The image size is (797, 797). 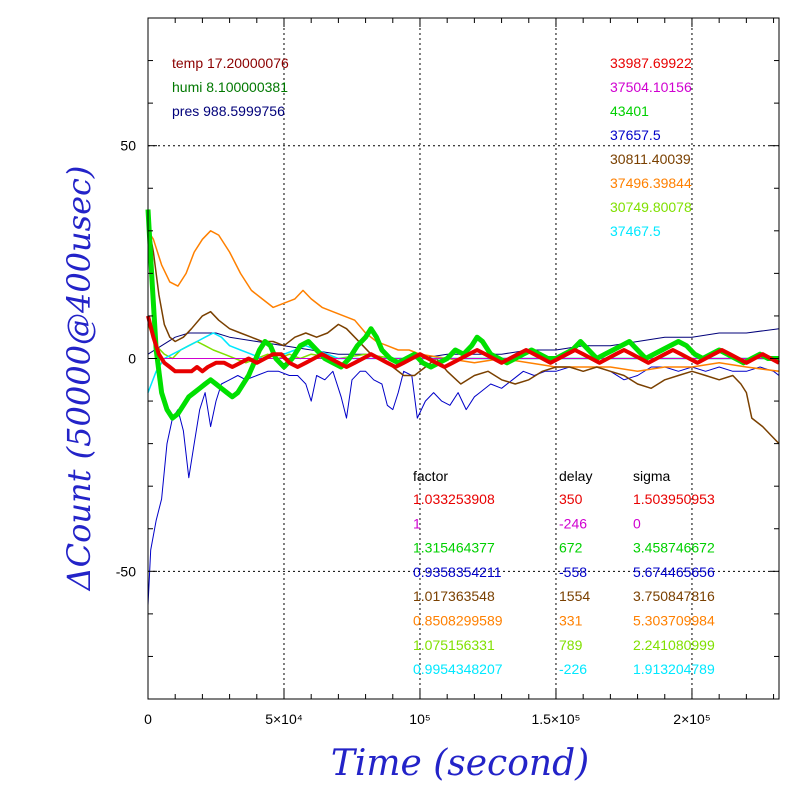 I want to click on x-tick-label: 1.5×10⁵, so click(x=555, y=719).